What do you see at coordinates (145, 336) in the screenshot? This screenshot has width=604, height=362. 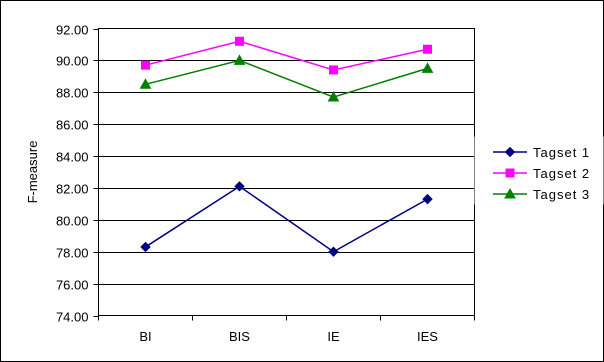 I see `x-tick-label: BI` at bounding box center [145, 336].